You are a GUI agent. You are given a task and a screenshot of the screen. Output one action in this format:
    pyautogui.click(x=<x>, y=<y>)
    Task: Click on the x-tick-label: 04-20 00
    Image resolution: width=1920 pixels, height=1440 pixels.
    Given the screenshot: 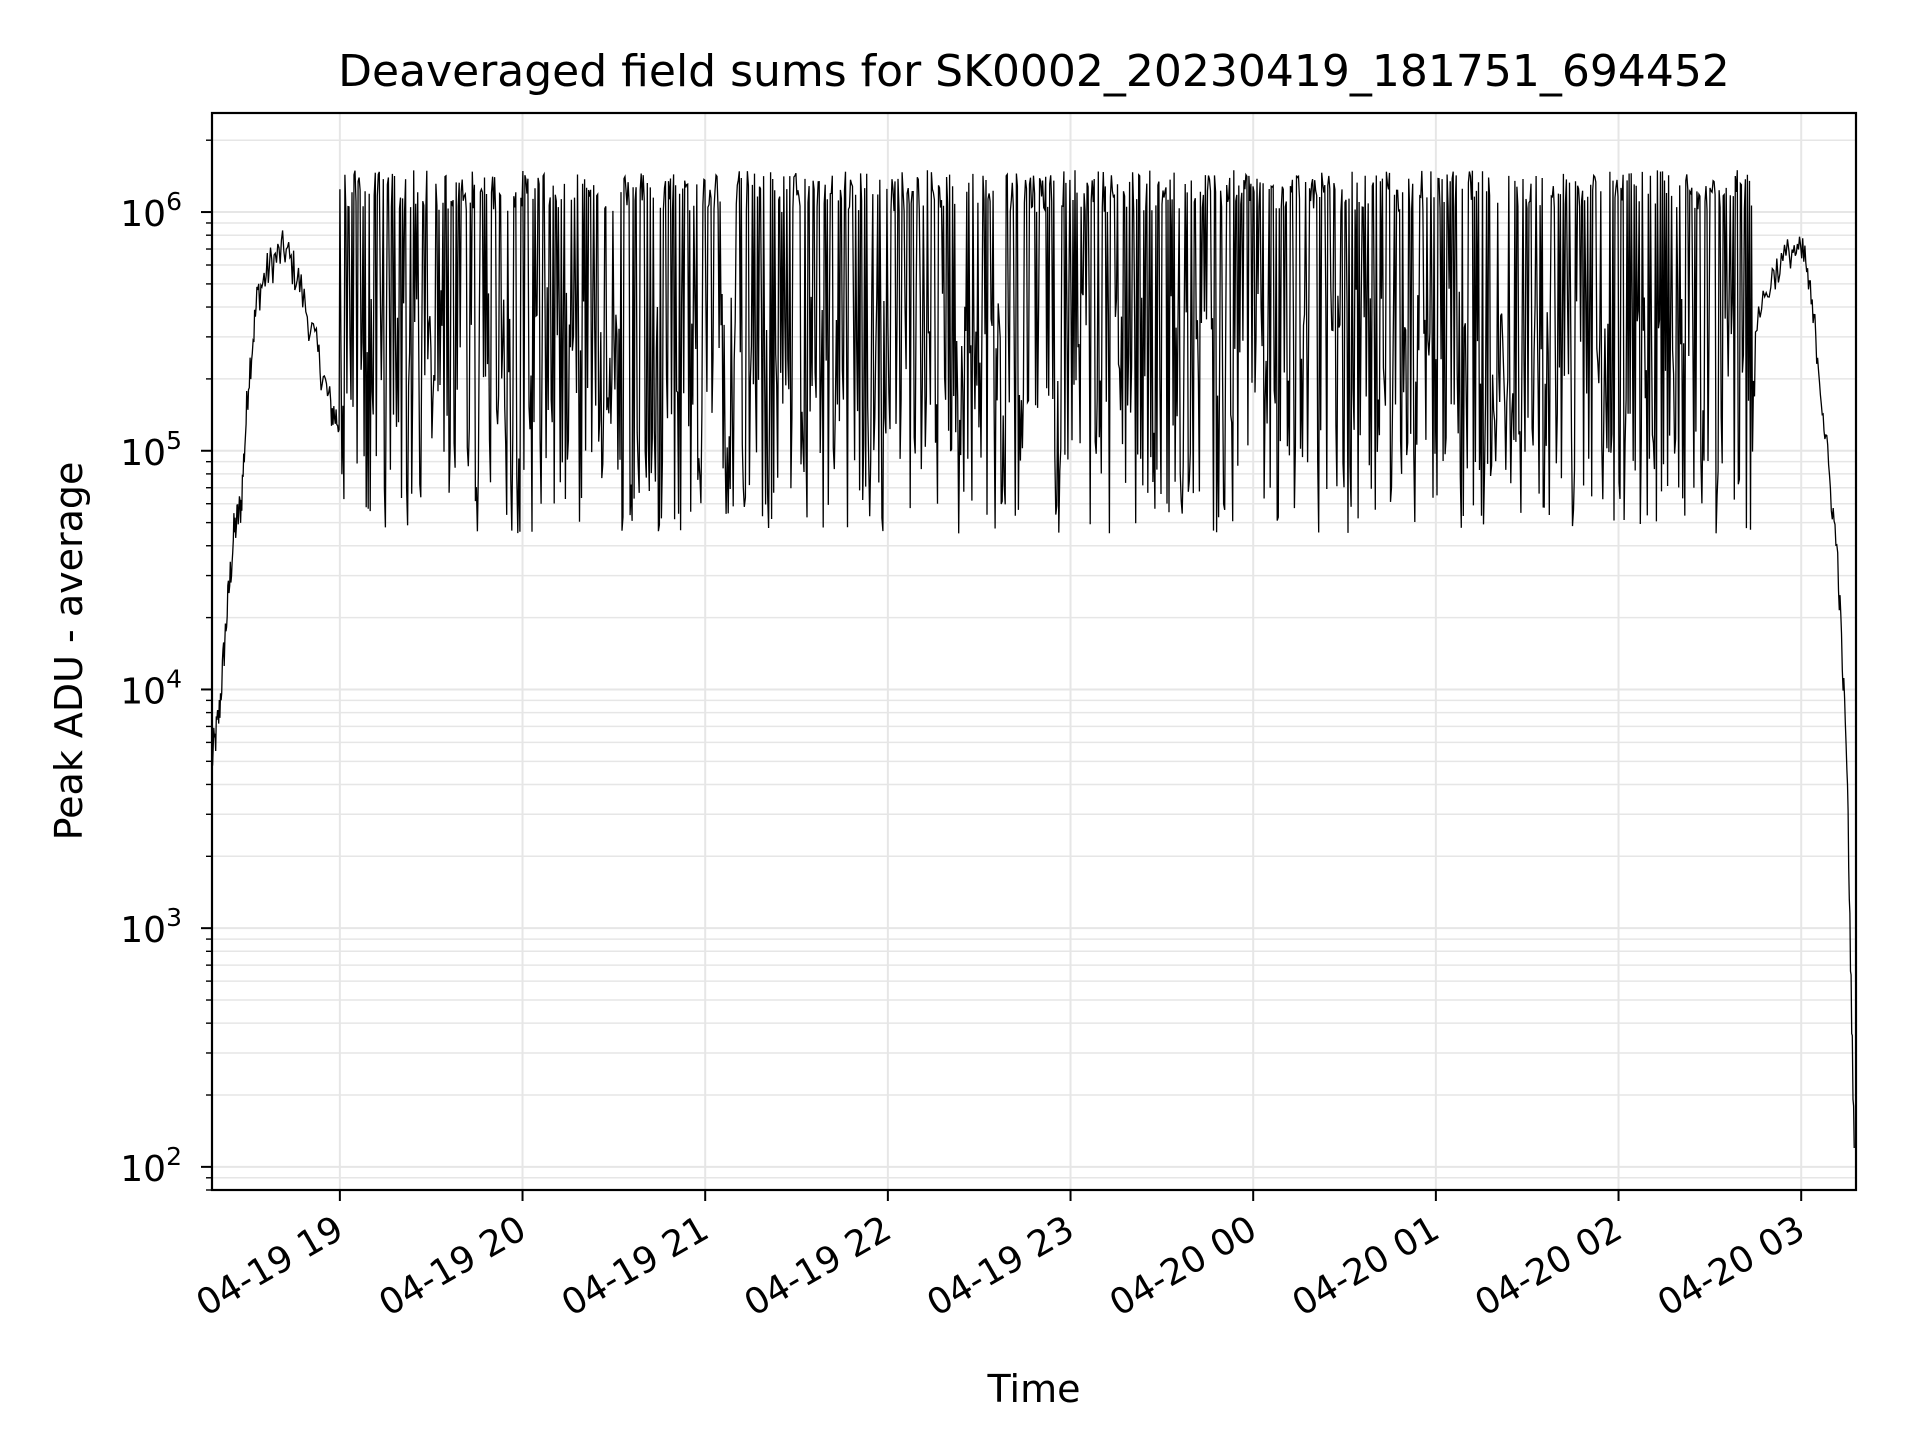 What is the action you would take?
    pyautogui.click(x=1183, y=1266)
    